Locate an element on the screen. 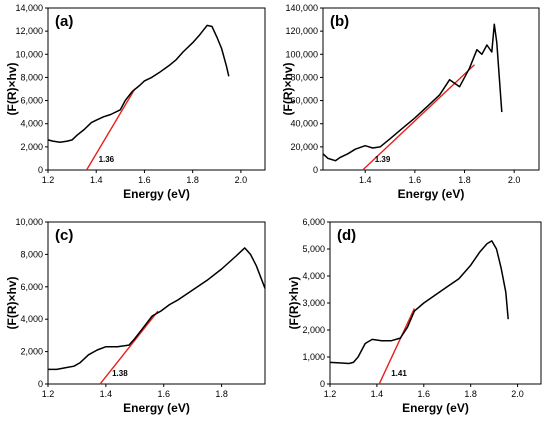  panel-label: (c) is located at coordinates (64, 235).